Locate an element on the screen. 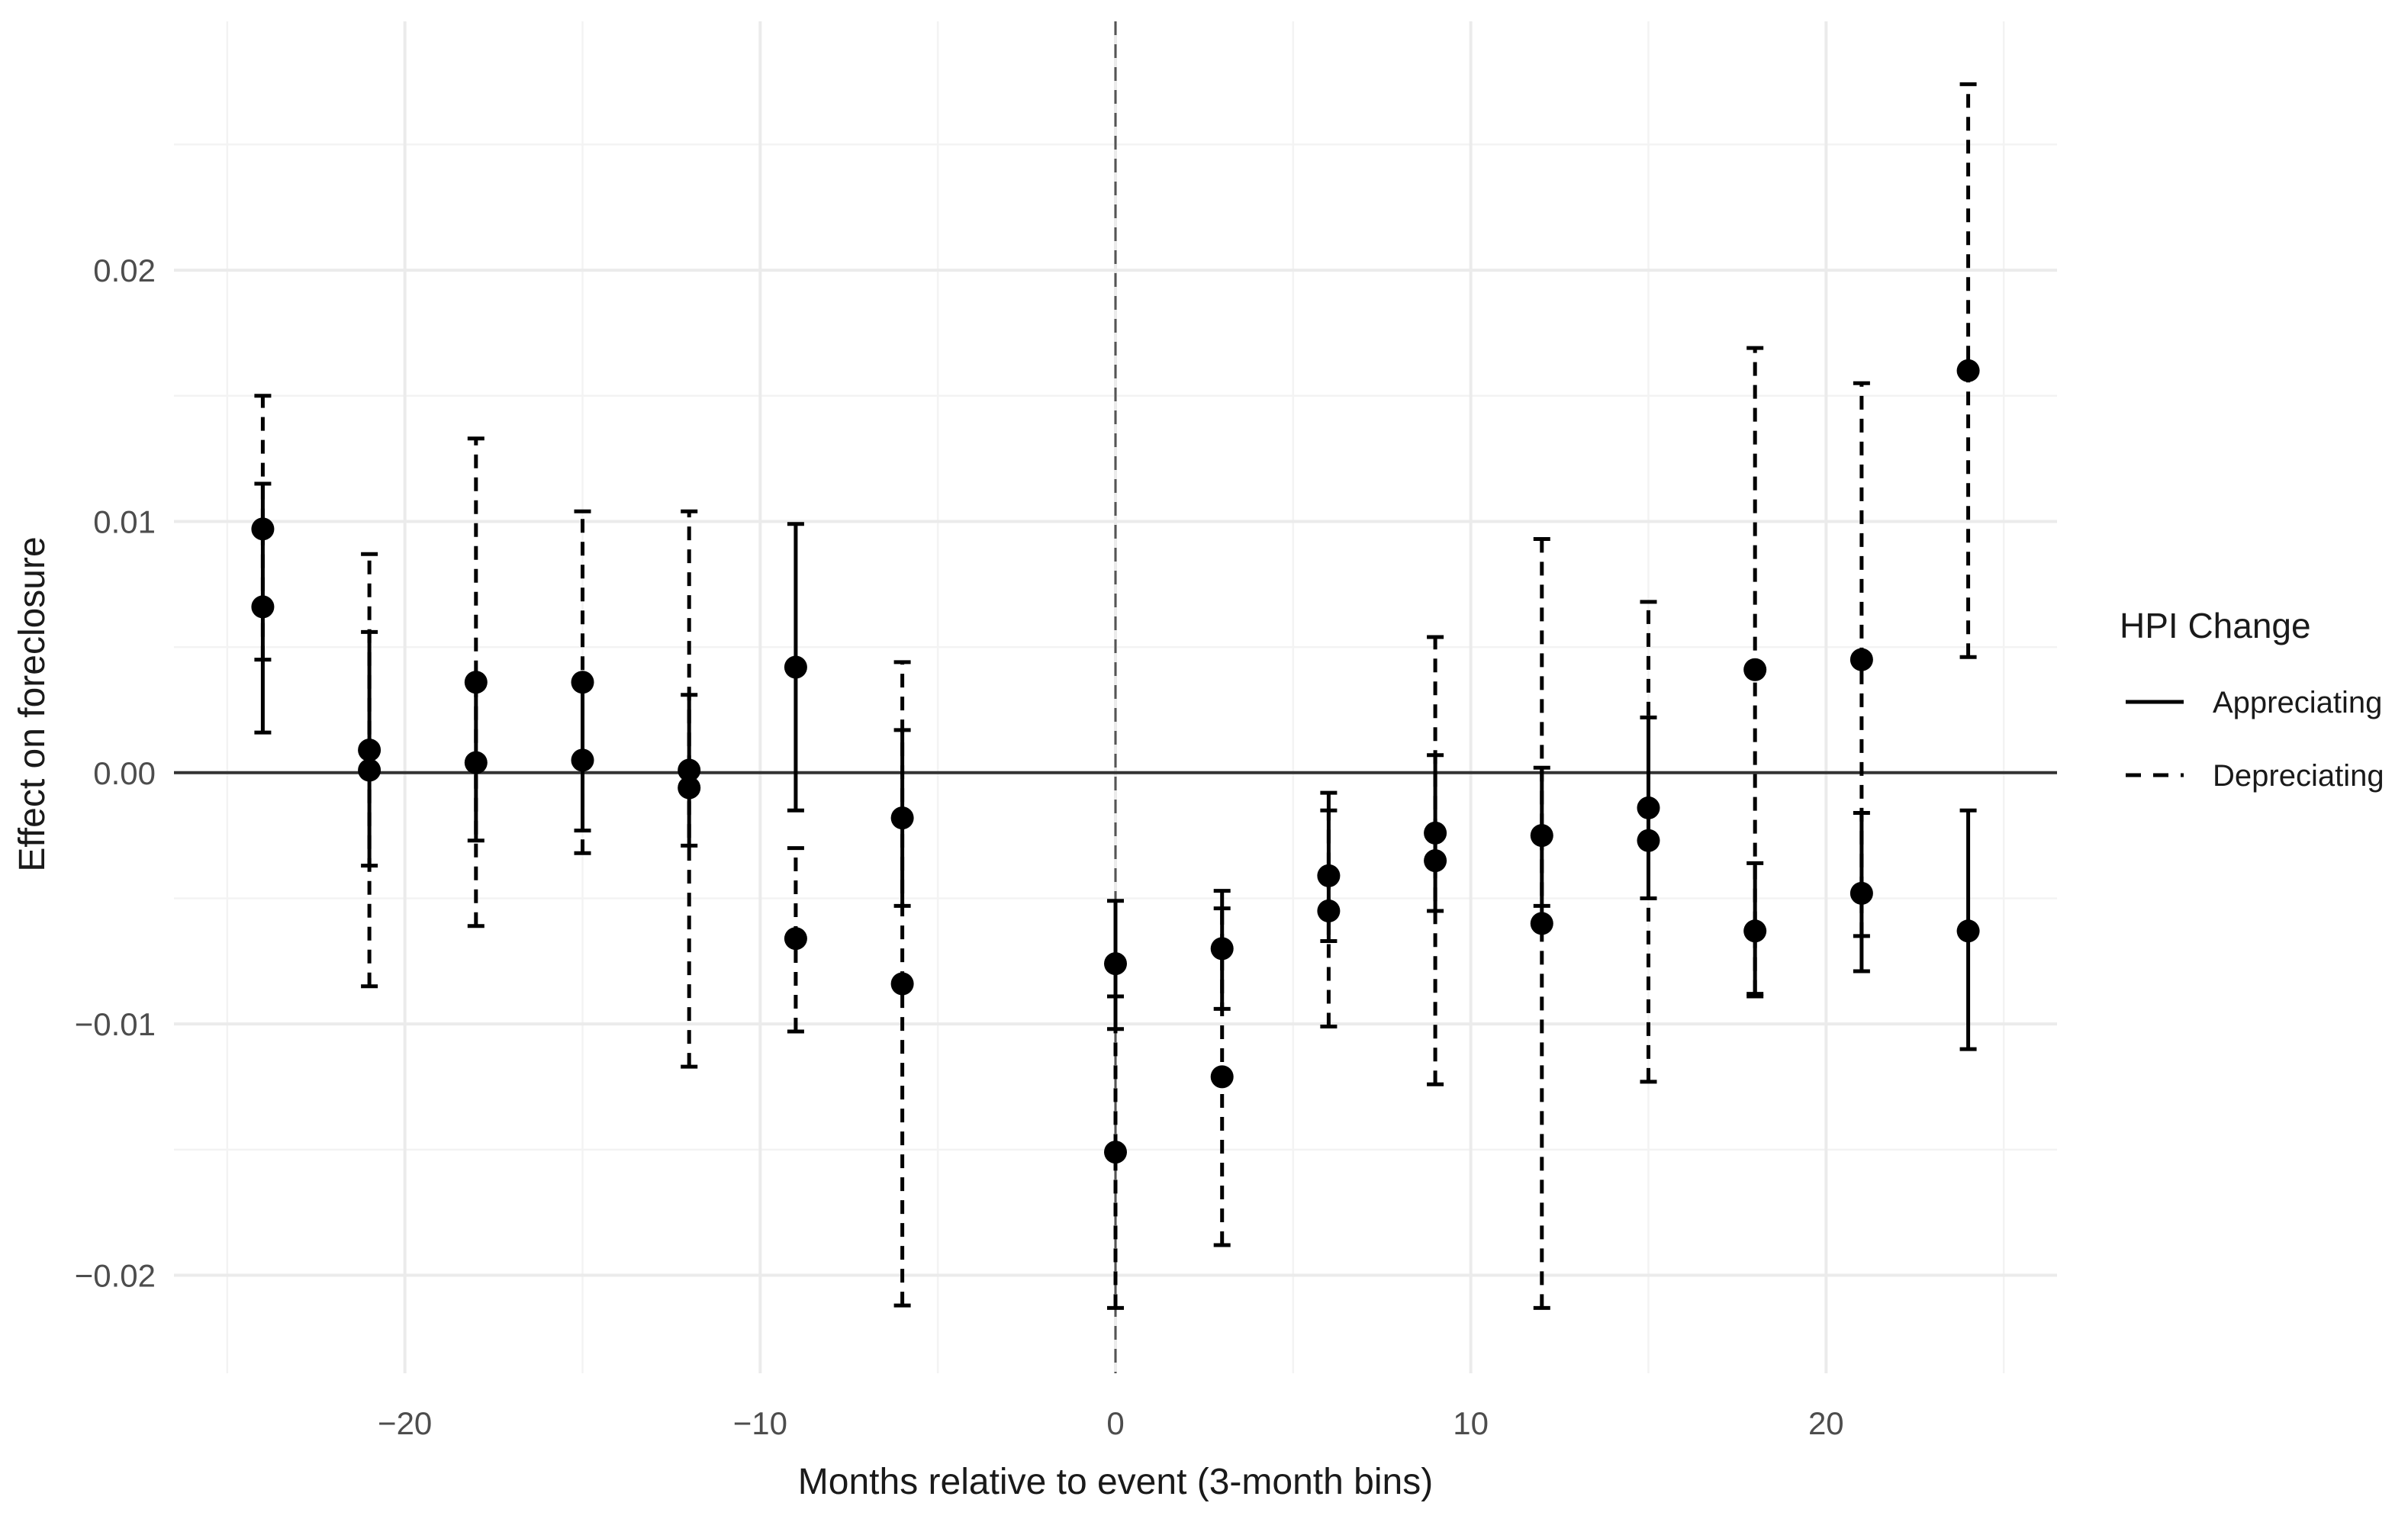  x-axis-title: Months relative to event (3-month bins) is located at coordinates (1115, 1482).